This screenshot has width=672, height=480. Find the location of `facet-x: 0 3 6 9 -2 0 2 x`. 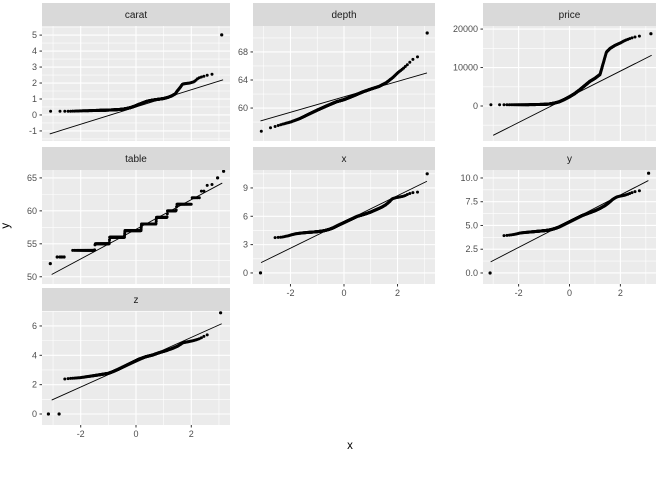

facet-x: 0 3 6 9 -2 0 2 x is located at coordinates (339, 222).